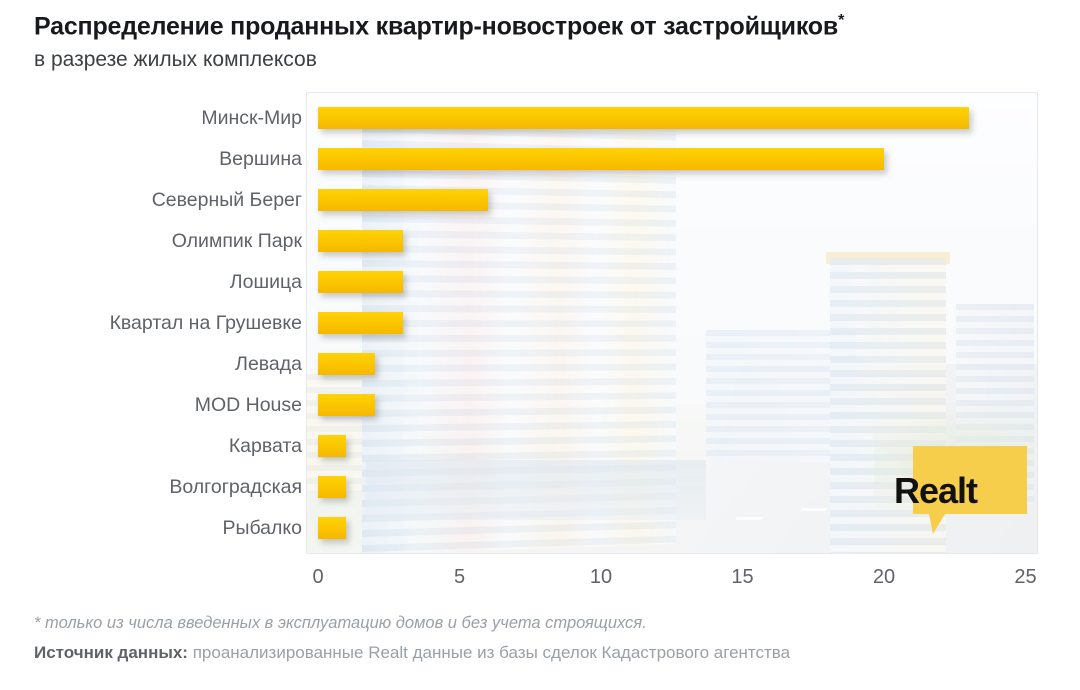 This screenshot has width=1080, height=690. Describe the element at coordinates (742, 577) in the screenshot. I see `x-axis-tick-label: 15` at that location.